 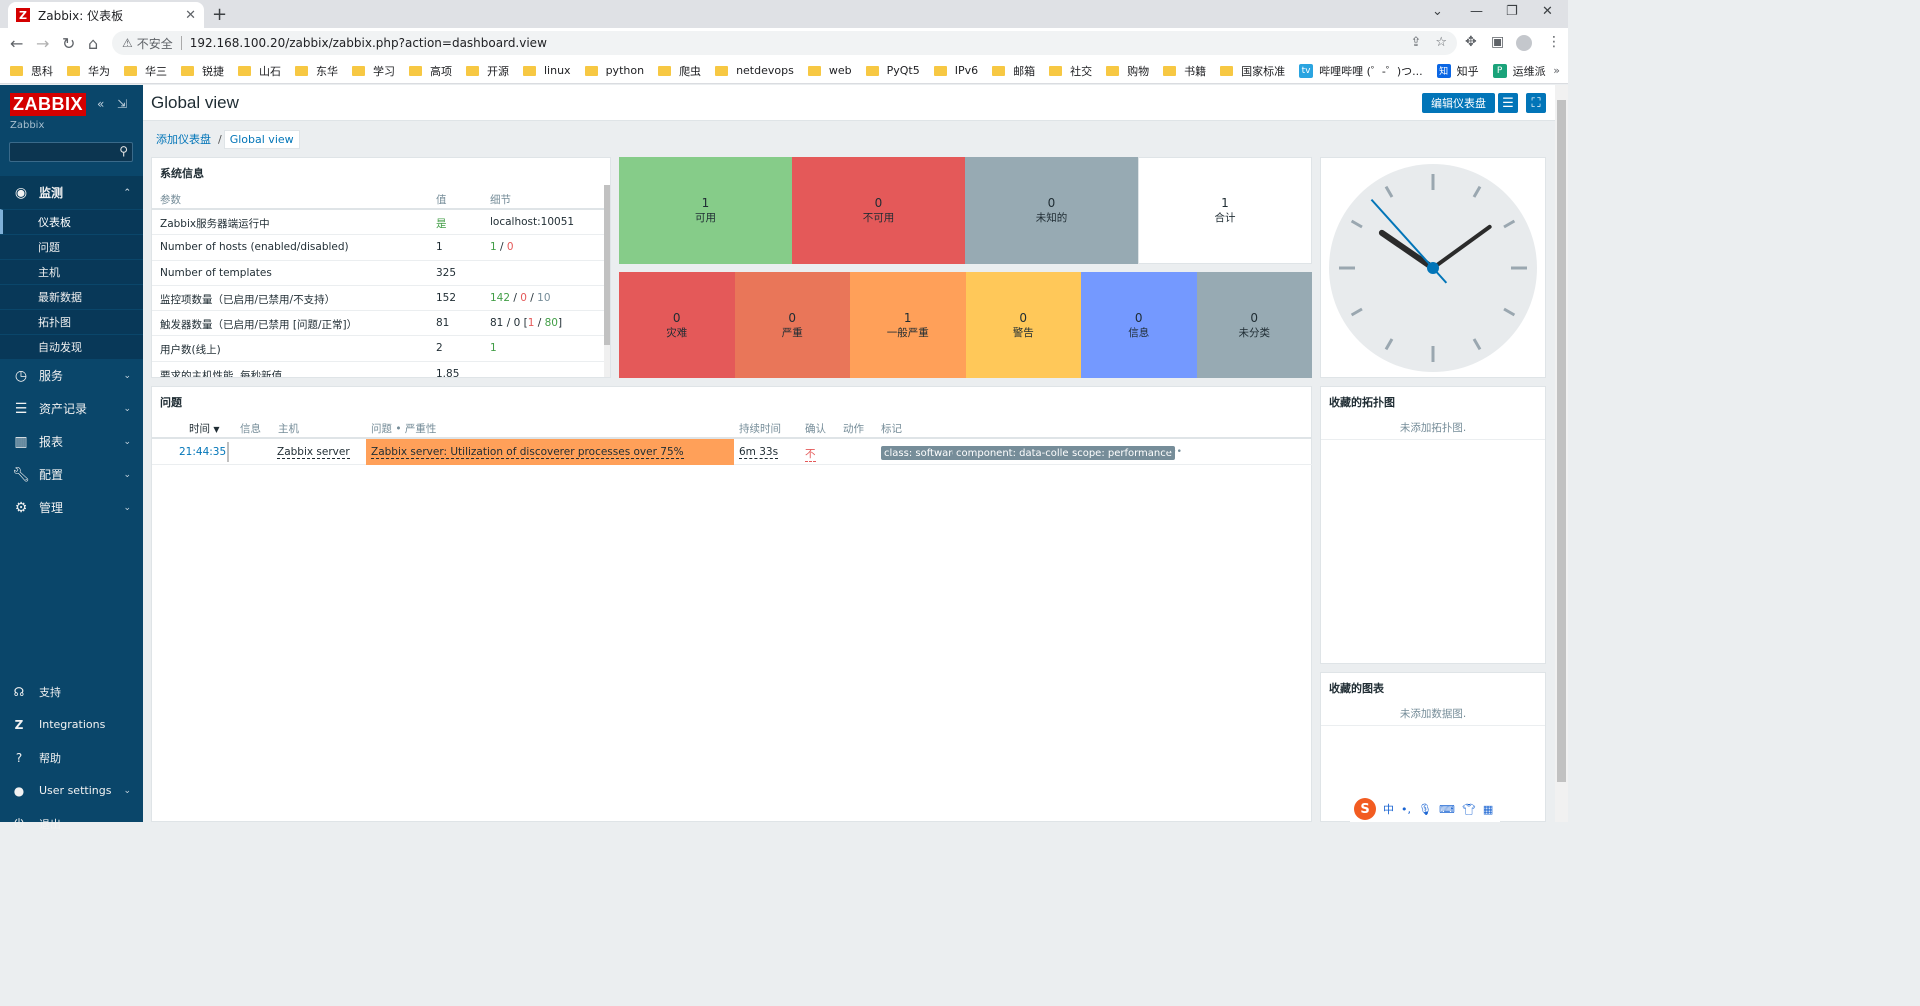 I want to click on more-bookmarks-icon: », so click(x=1556, y=70).